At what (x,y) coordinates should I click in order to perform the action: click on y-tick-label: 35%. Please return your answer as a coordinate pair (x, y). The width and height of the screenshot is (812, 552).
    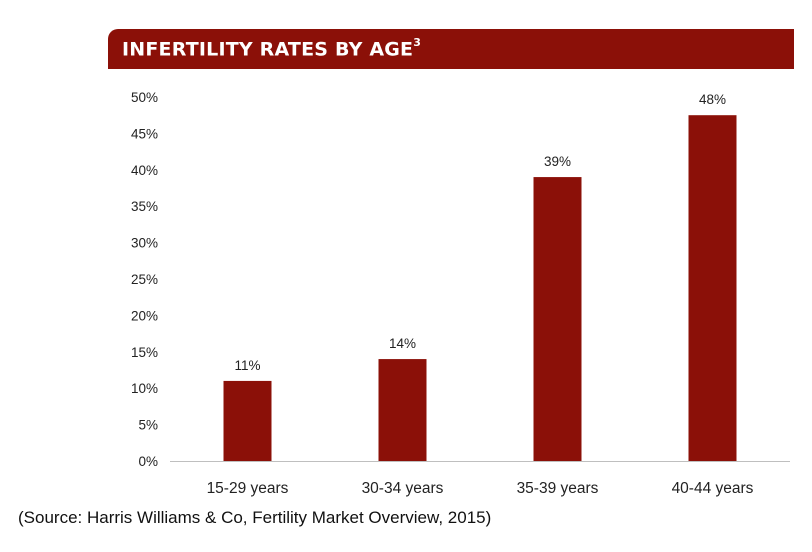
    Looking at the image, I should click on (144, 206).